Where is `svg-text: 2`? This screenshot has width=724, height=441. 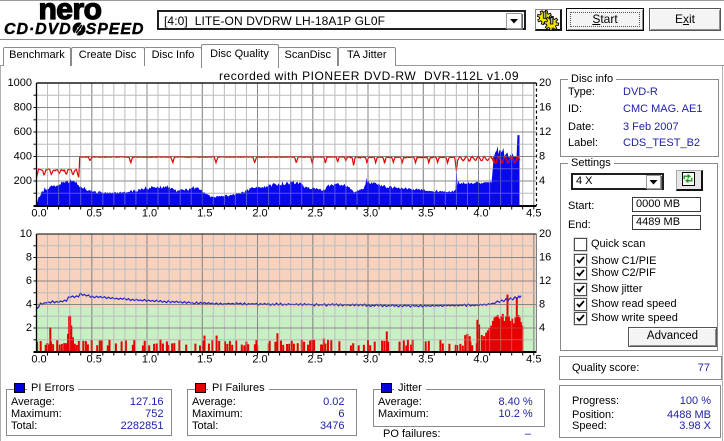
svg-text: 2 is located at coordinates (29, 328).